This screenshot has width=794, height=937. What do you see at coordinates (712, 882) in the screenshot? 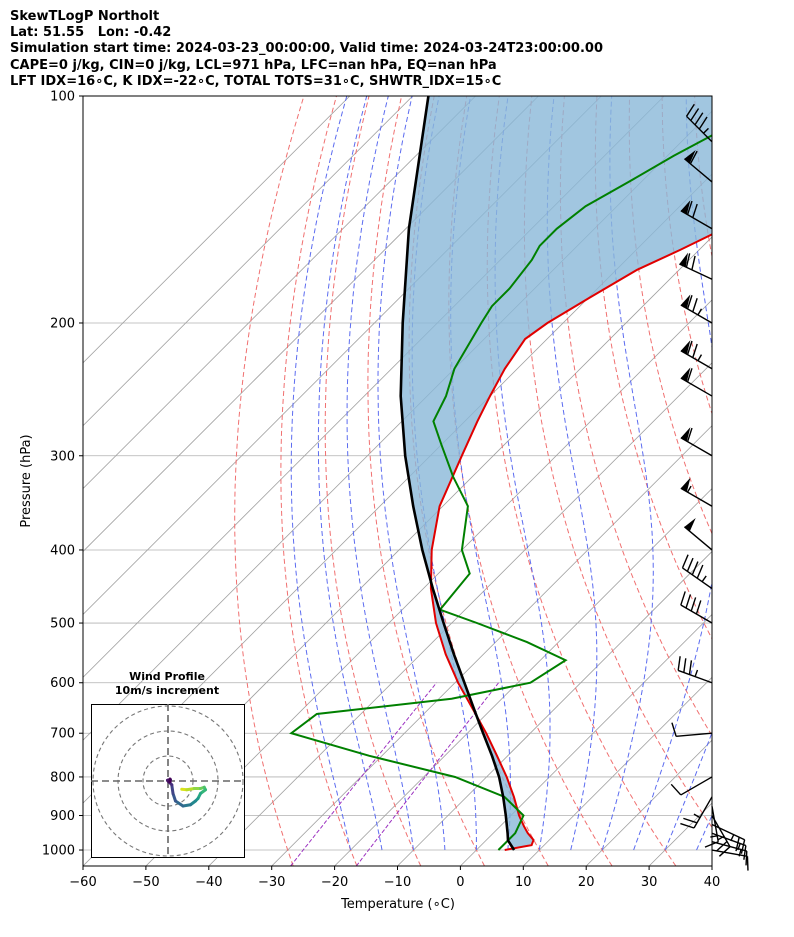
I see `x-tick-label: 40` at bounding box center [712, 882].